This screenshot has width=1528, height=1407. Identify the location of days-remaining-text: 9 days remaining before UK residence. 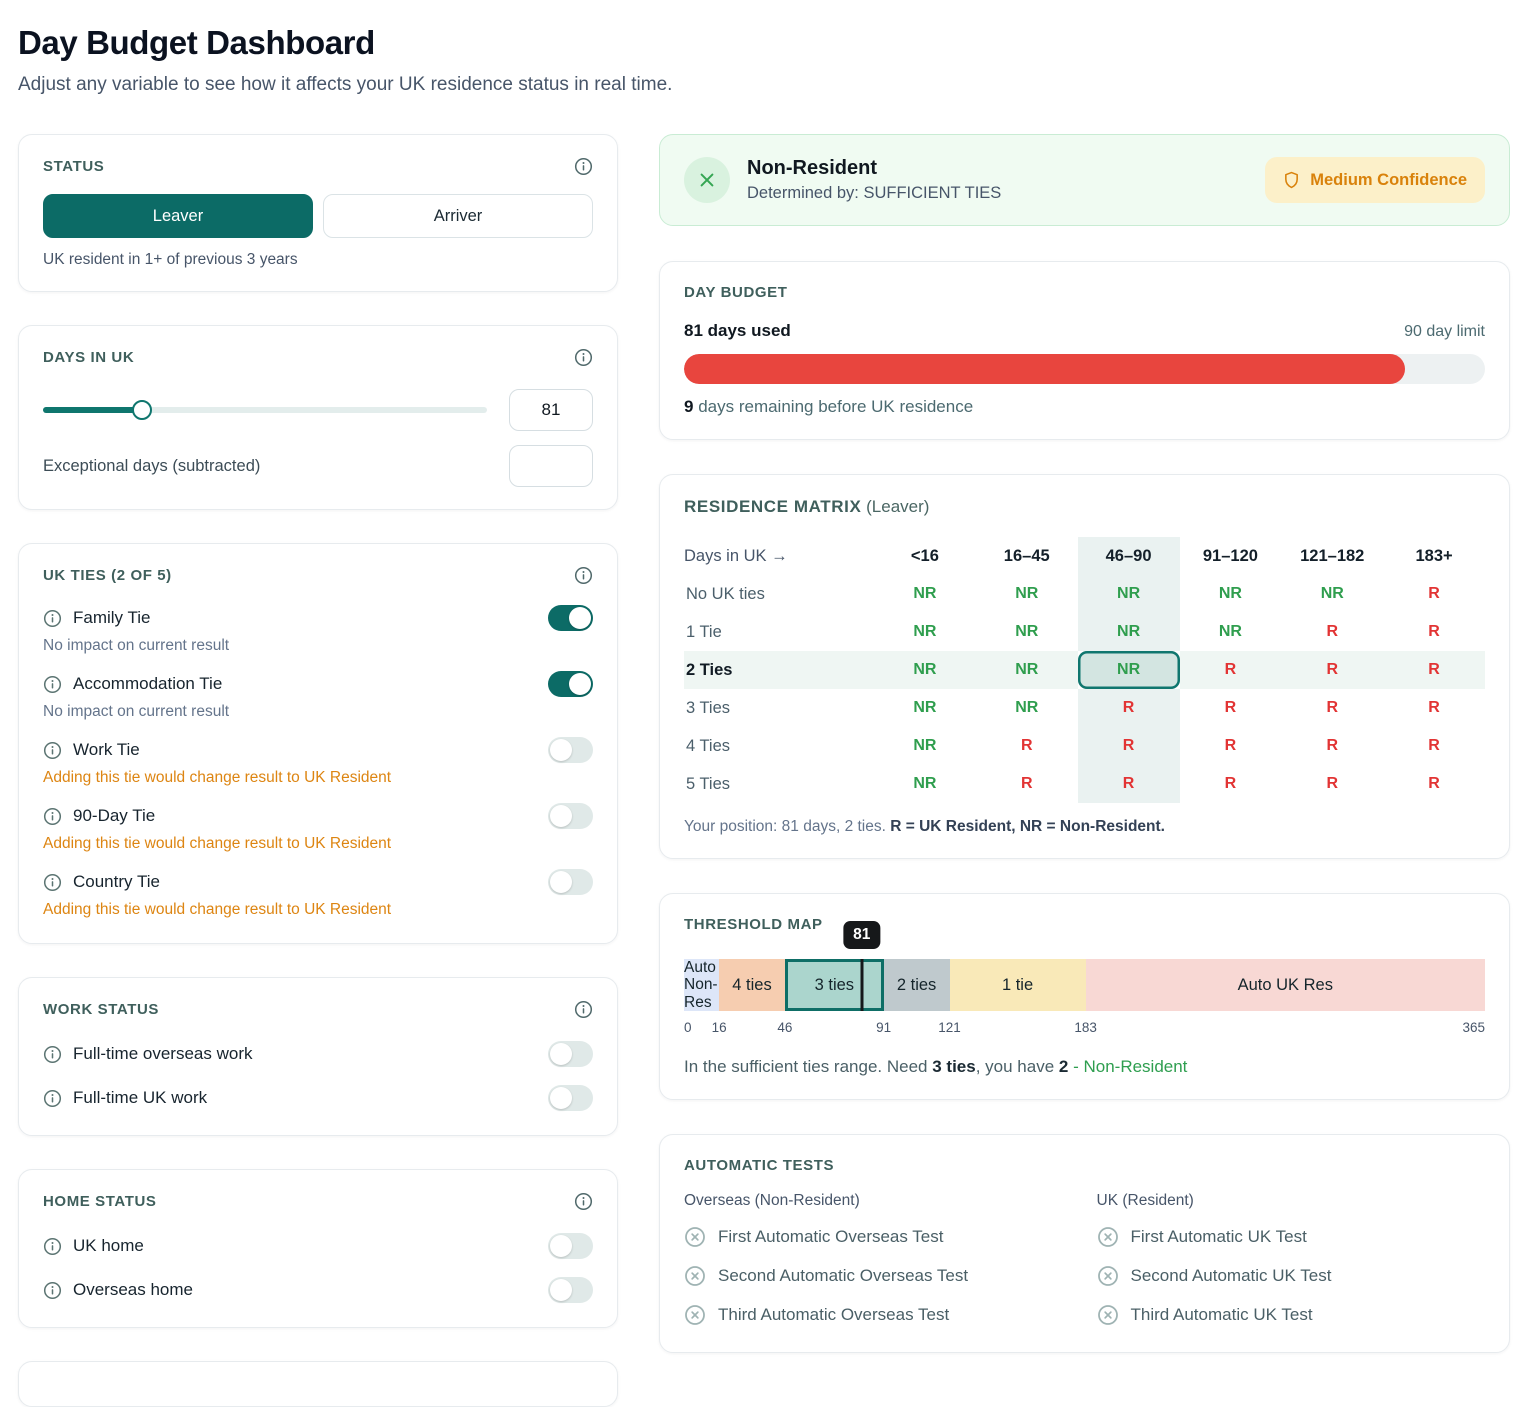
(829, 406).